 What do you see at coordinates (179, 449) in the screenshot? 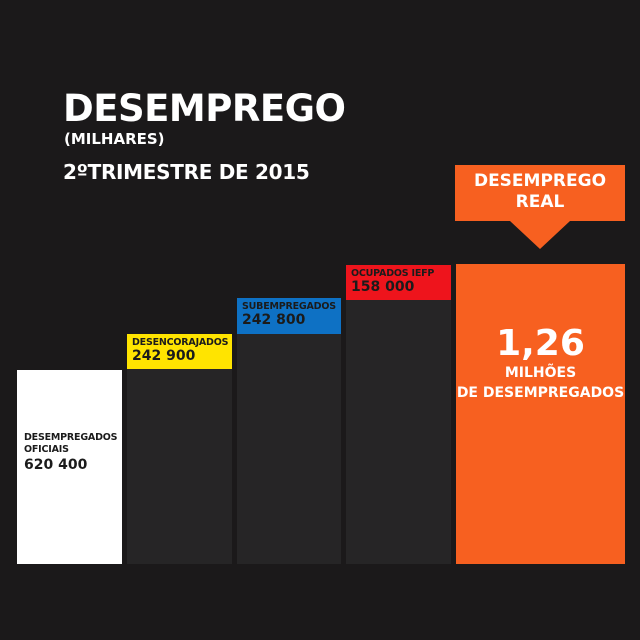
I see `bar-desencorajados` at bounding box center [179, 449].